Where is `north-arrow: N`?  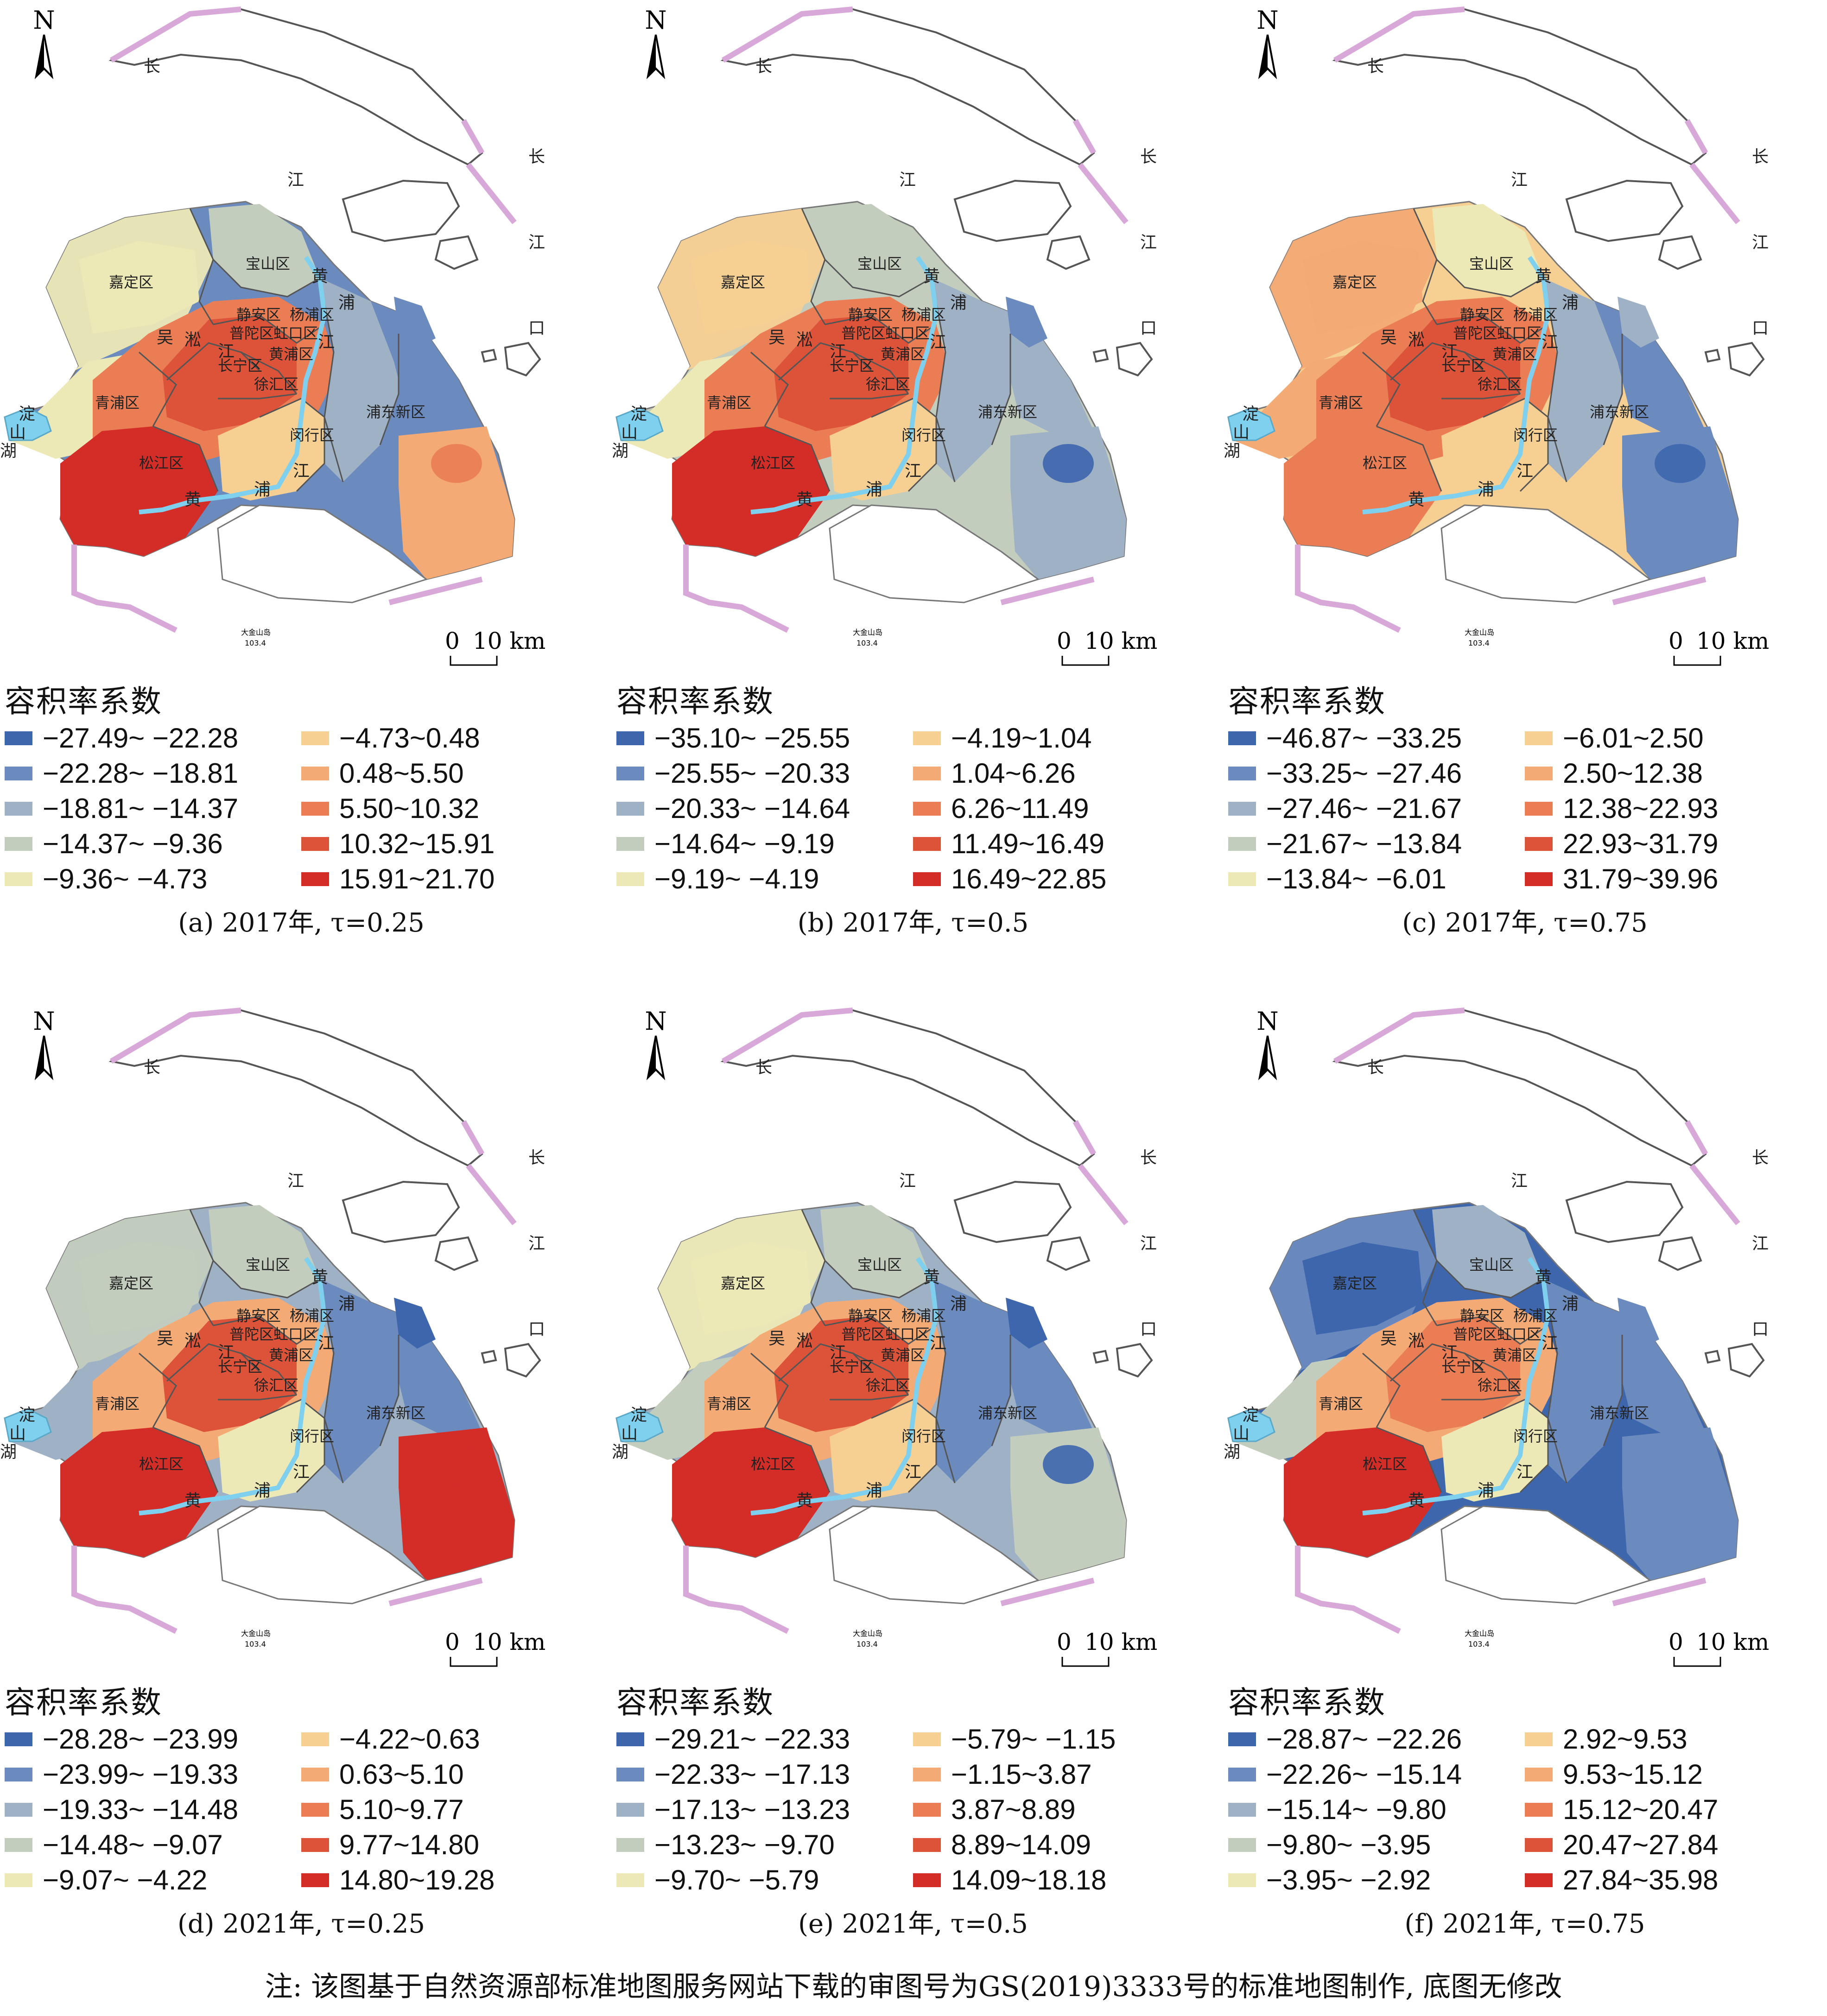 north-arrow: N is located at coordinates (656, 1043).